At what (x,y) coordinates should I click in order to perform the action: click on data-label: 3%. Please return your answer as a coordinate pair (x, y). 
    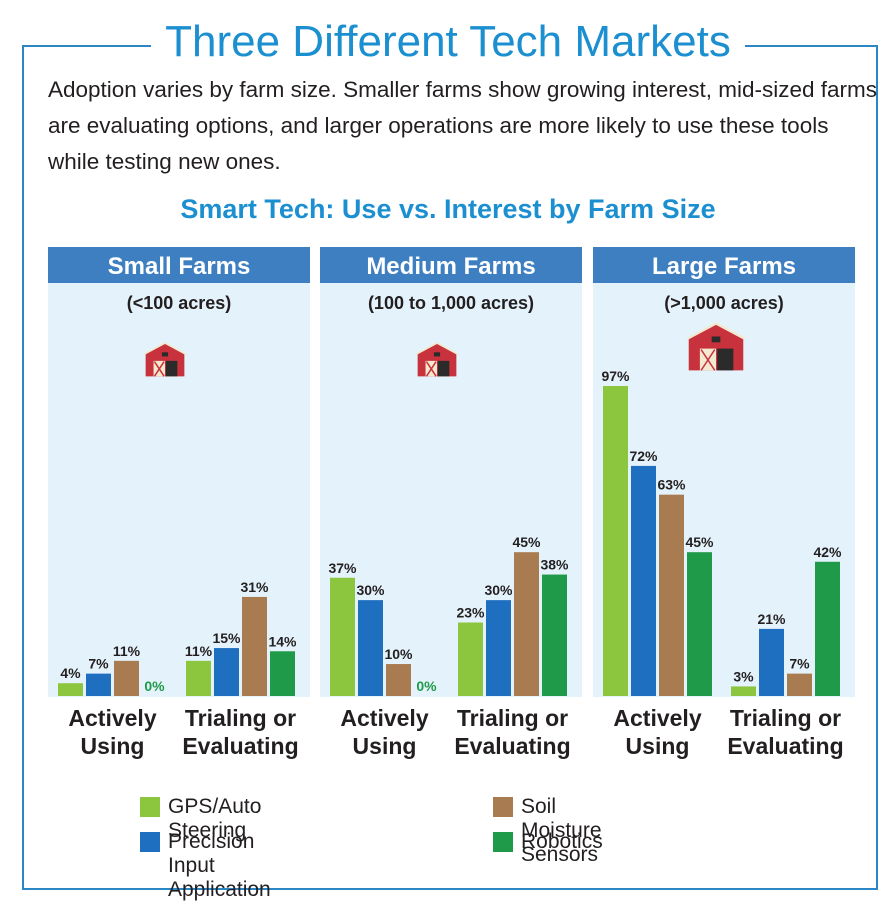
    Looking at the image, I should click on (743, 676).